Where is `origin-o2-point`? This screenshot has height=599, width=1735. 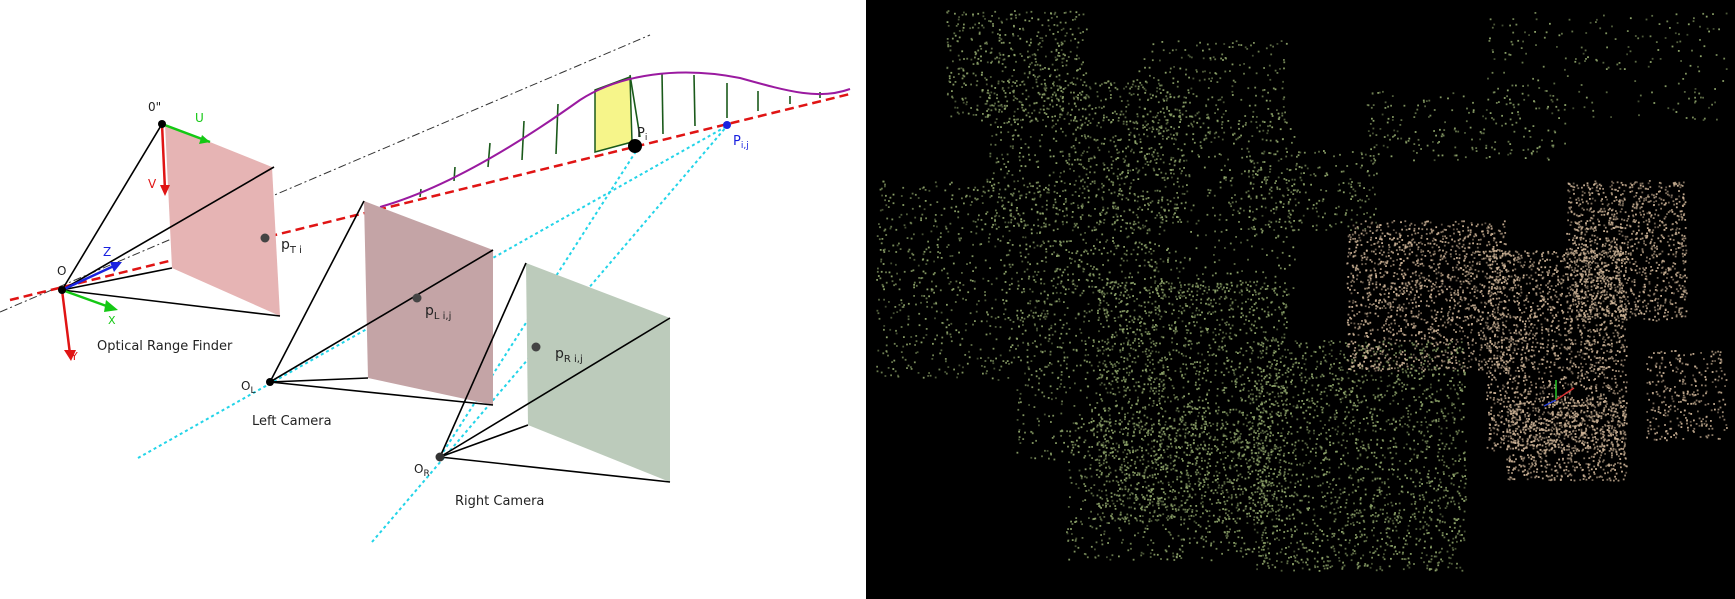
origin-o2-point is located at coordinates (162, 124).